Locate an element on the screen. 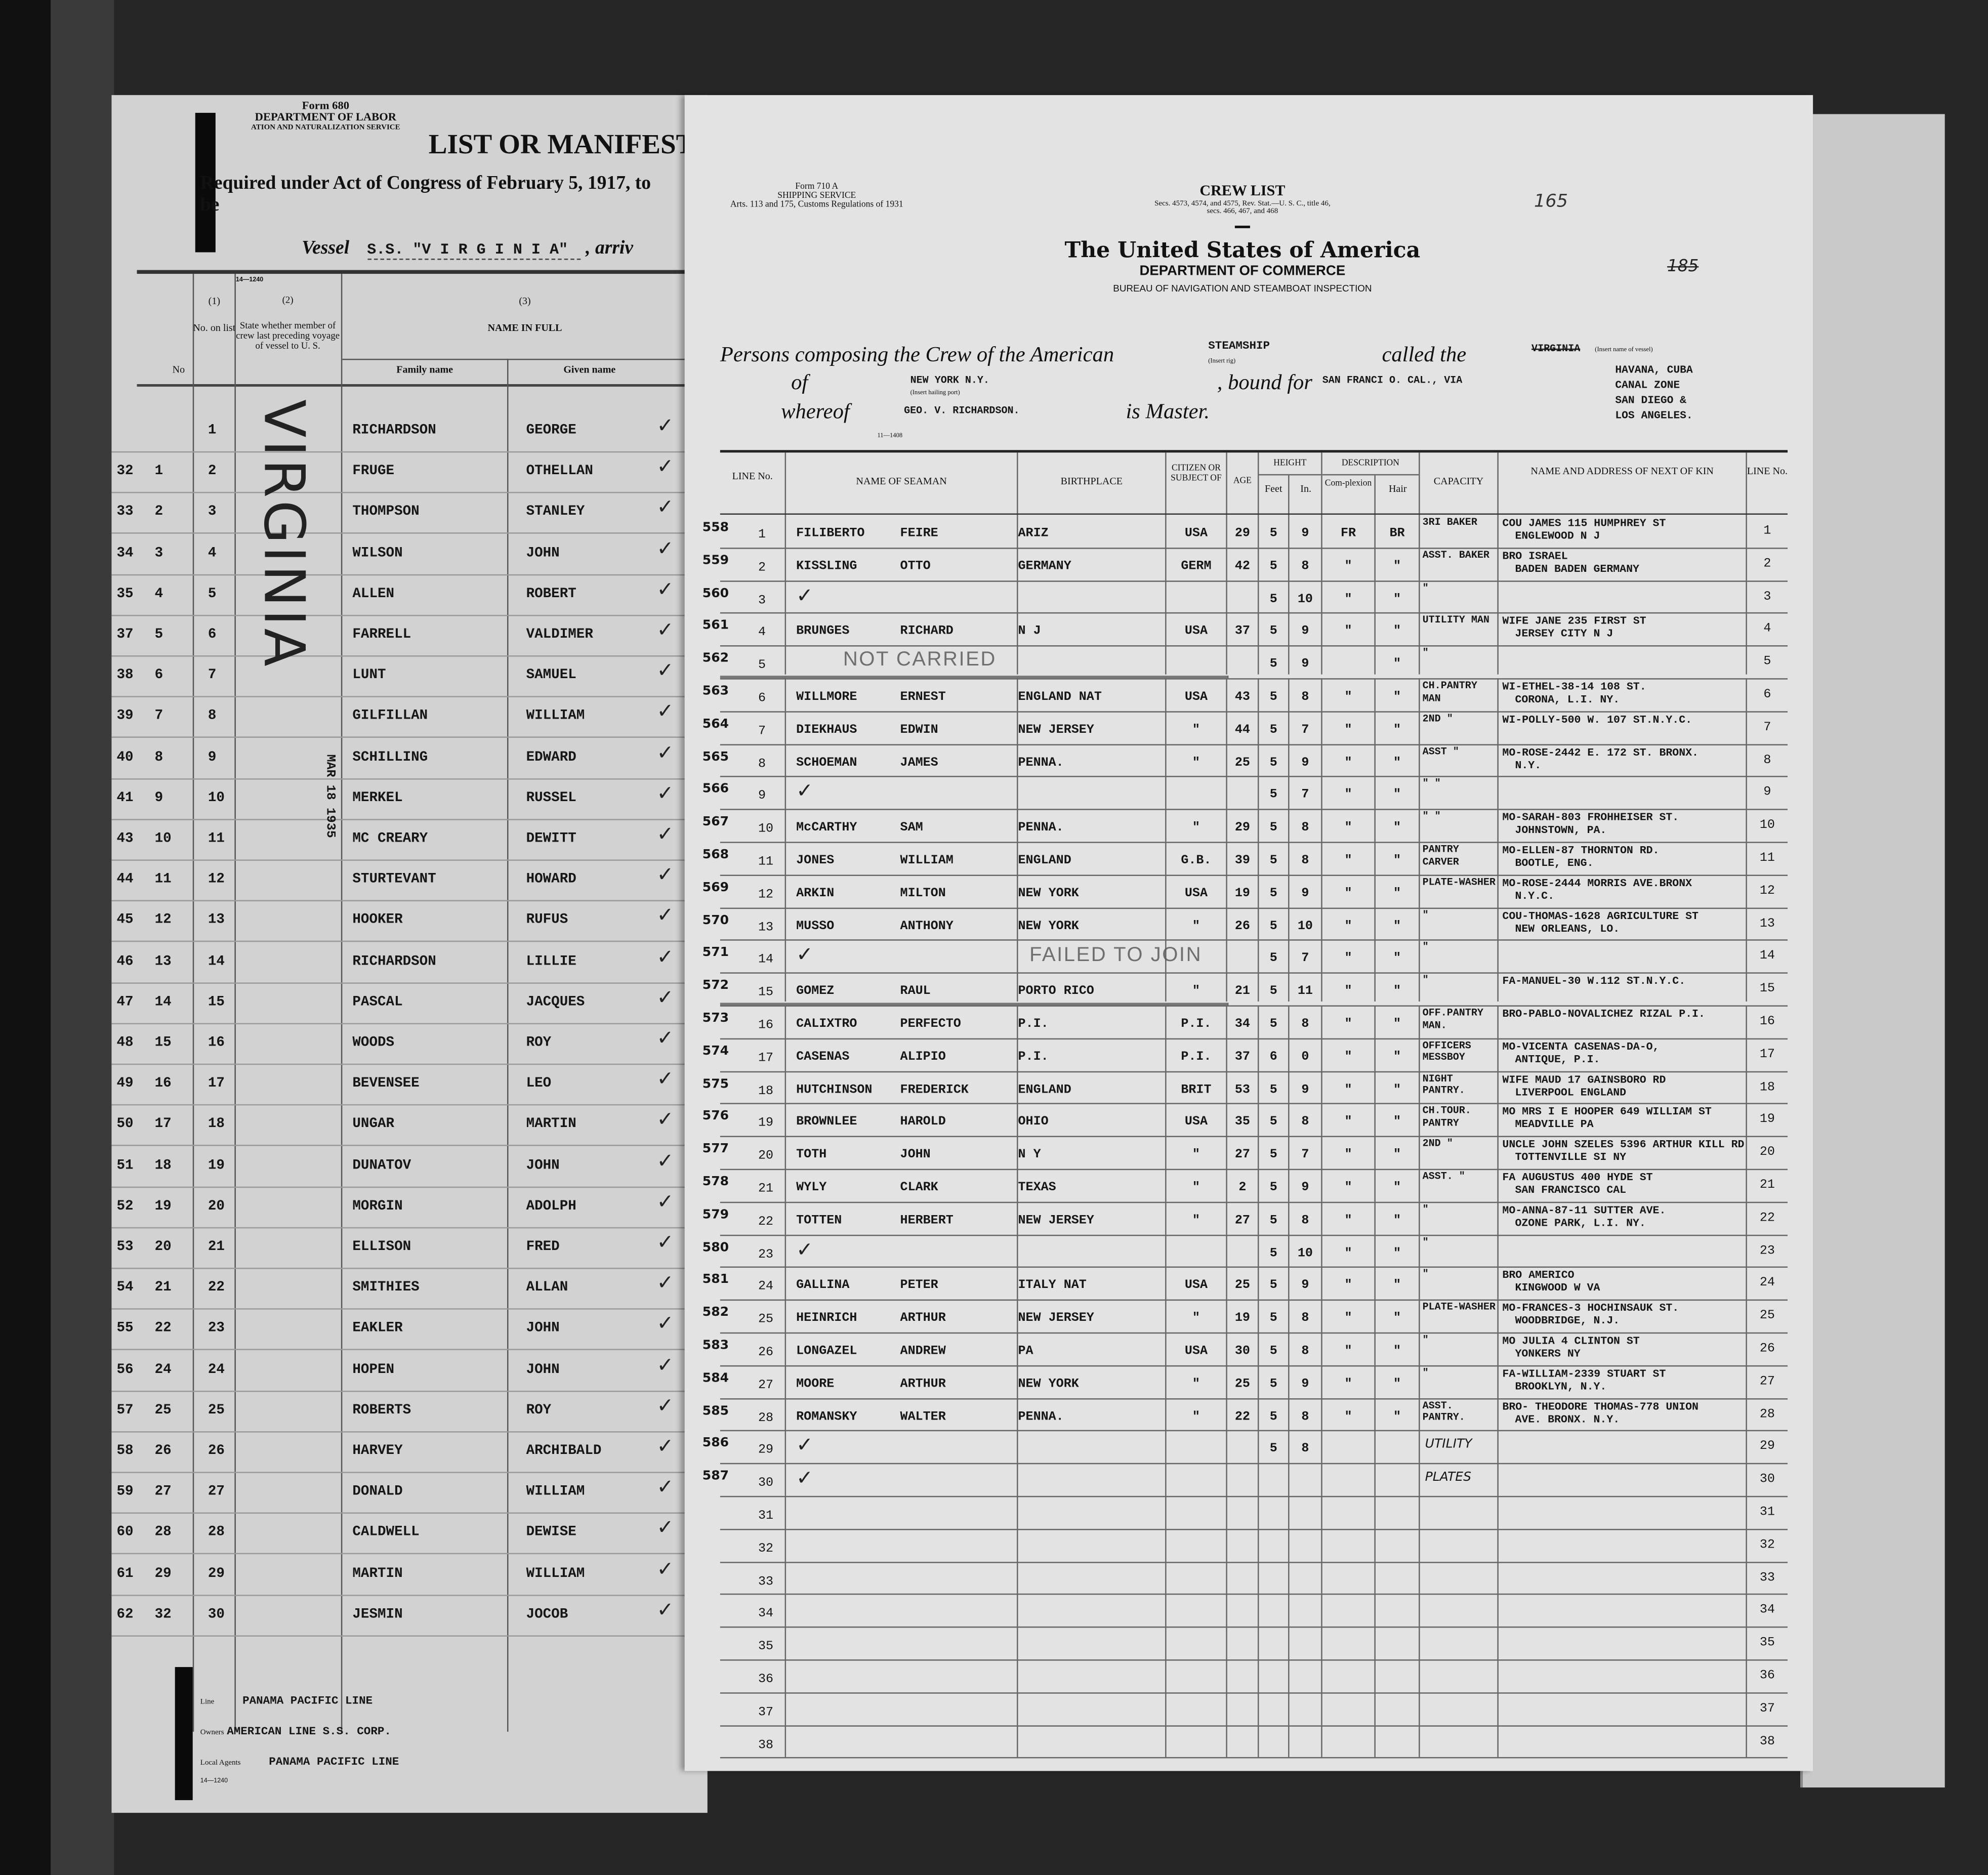 Image resolution: width=1988 pixels, height=1875 pixels. manifest-row: 62 32 30 JESMIN JOCOB ✓ is located at coordinates (409, 1616).